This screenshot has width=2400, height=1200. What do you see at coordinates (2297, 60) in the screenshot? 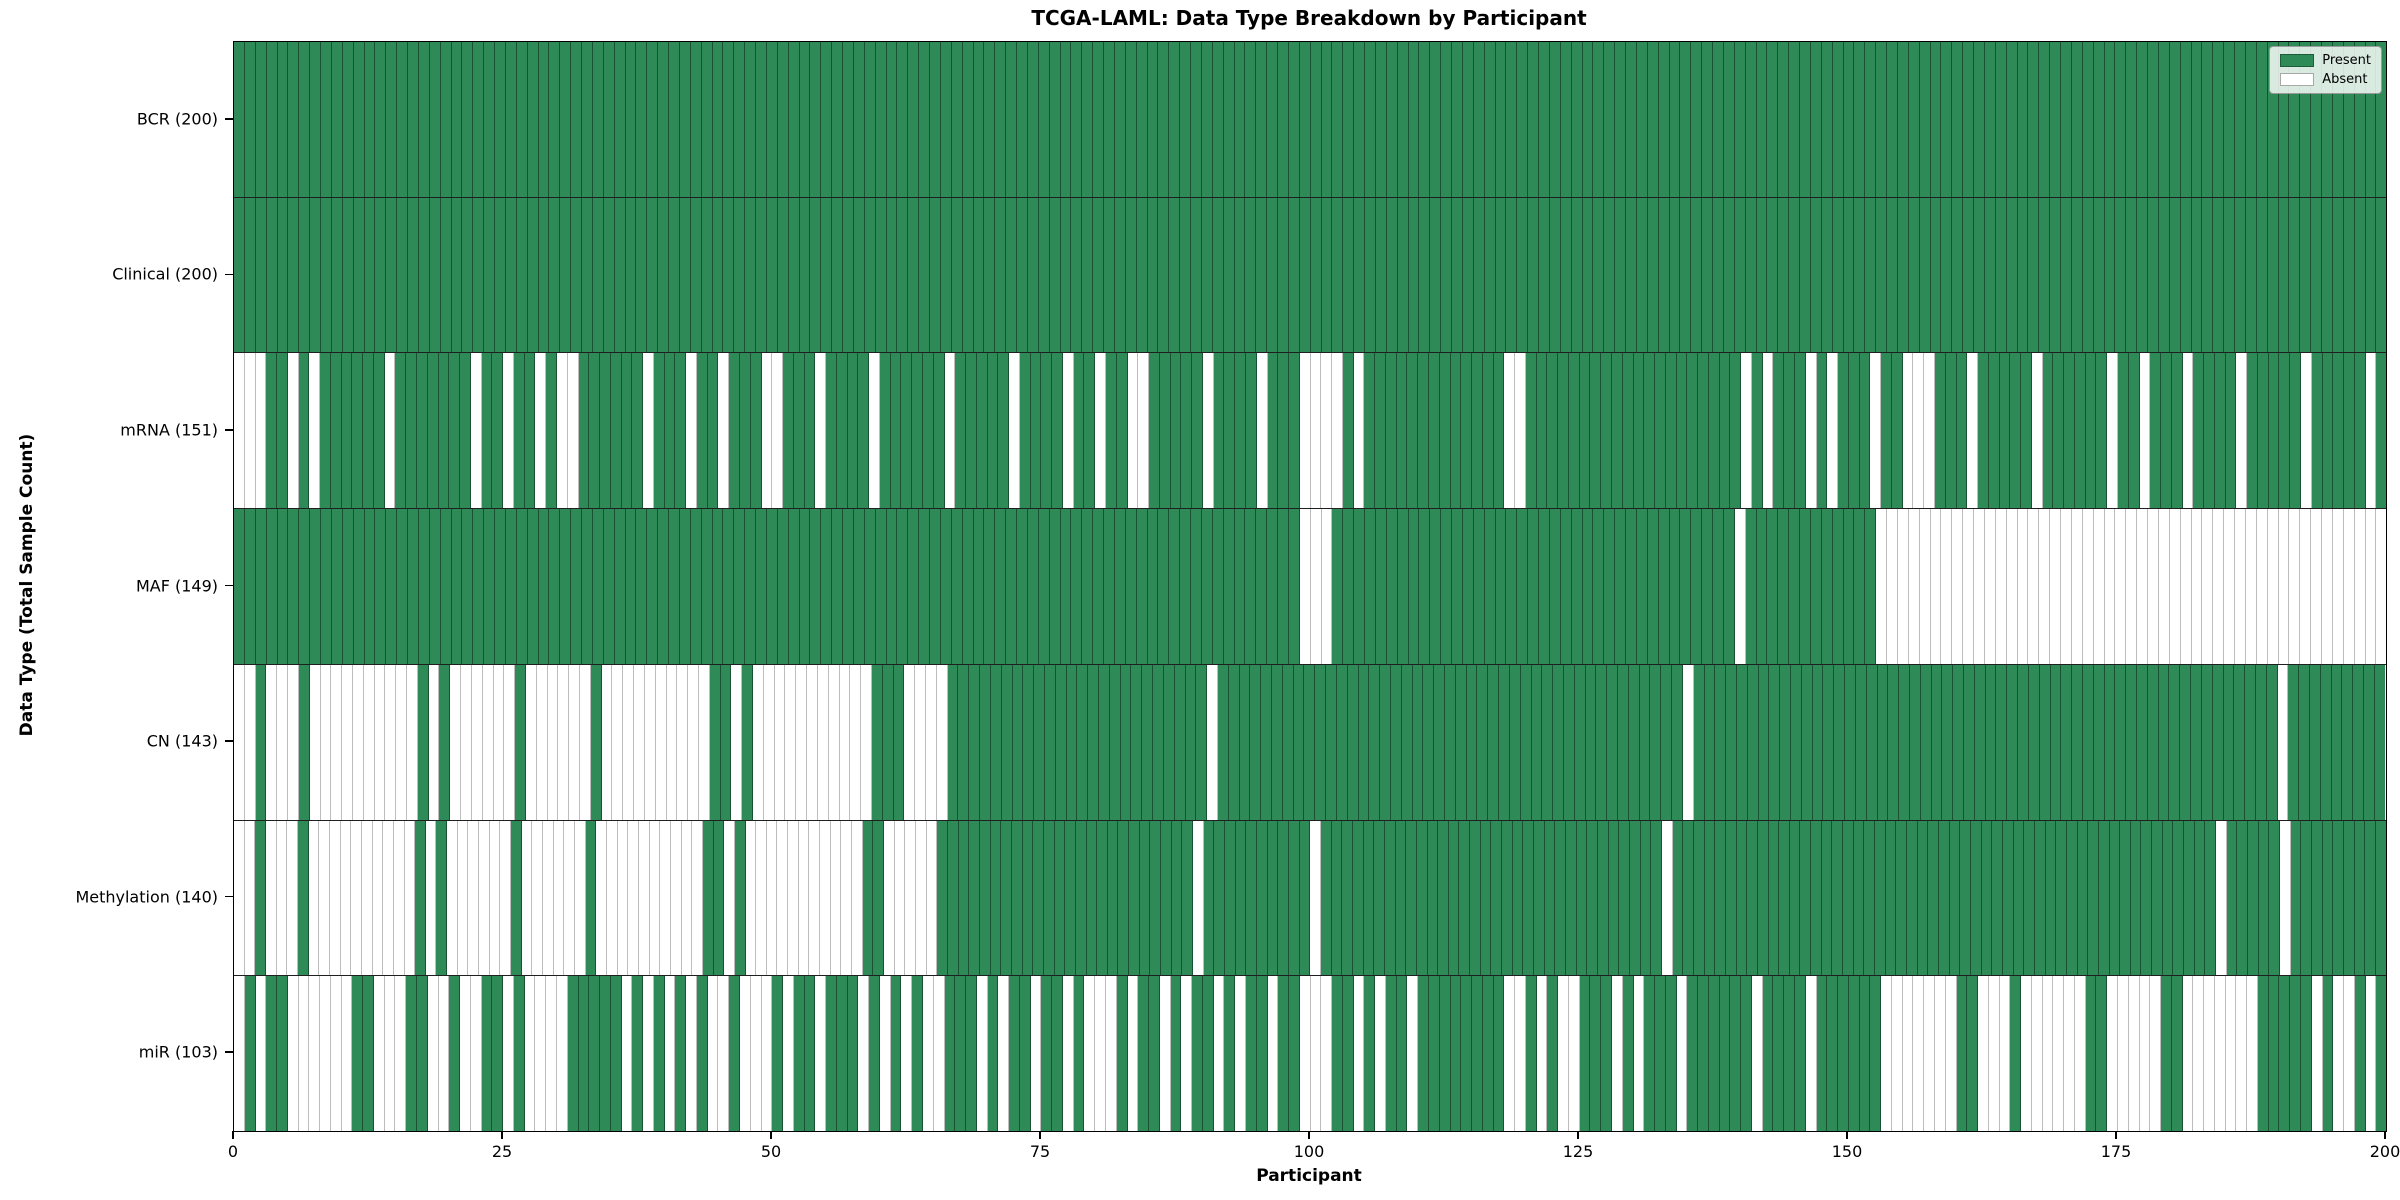
I see `legend-swatch-present-icon` at bounding box center [2297, 60].